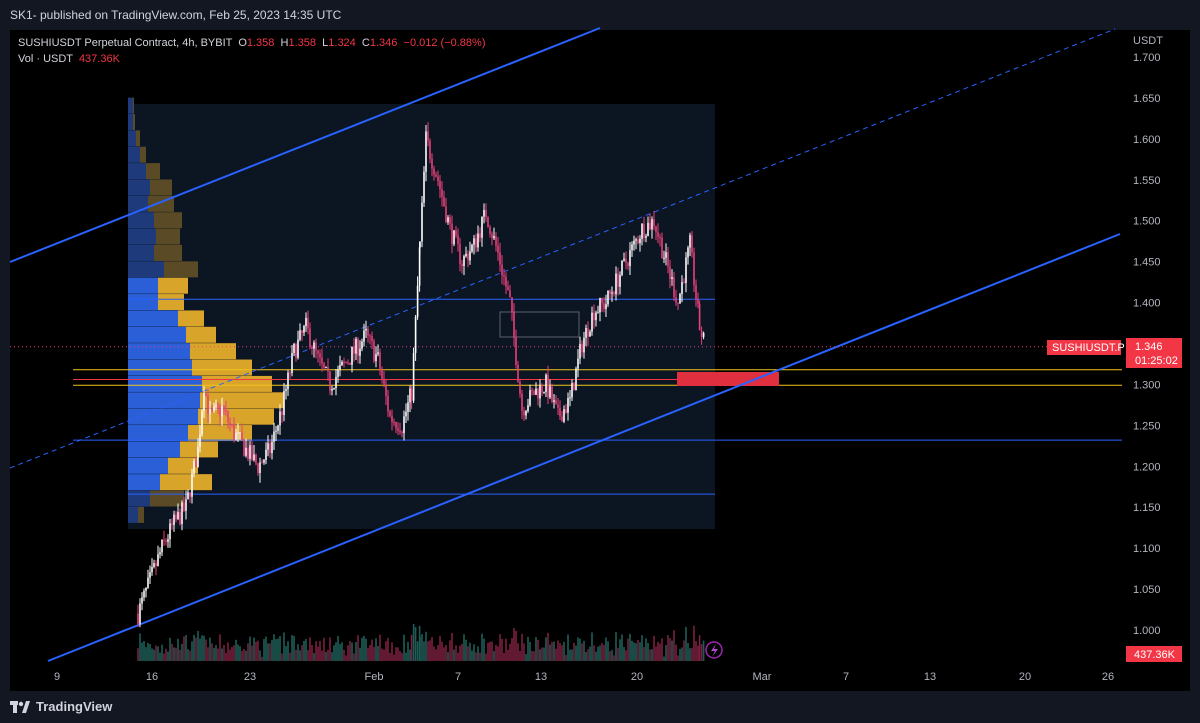  What do you see at coordinates (714, 650) in the screenshot?
I see `lightning-icon` at bounding box center [714, 650].